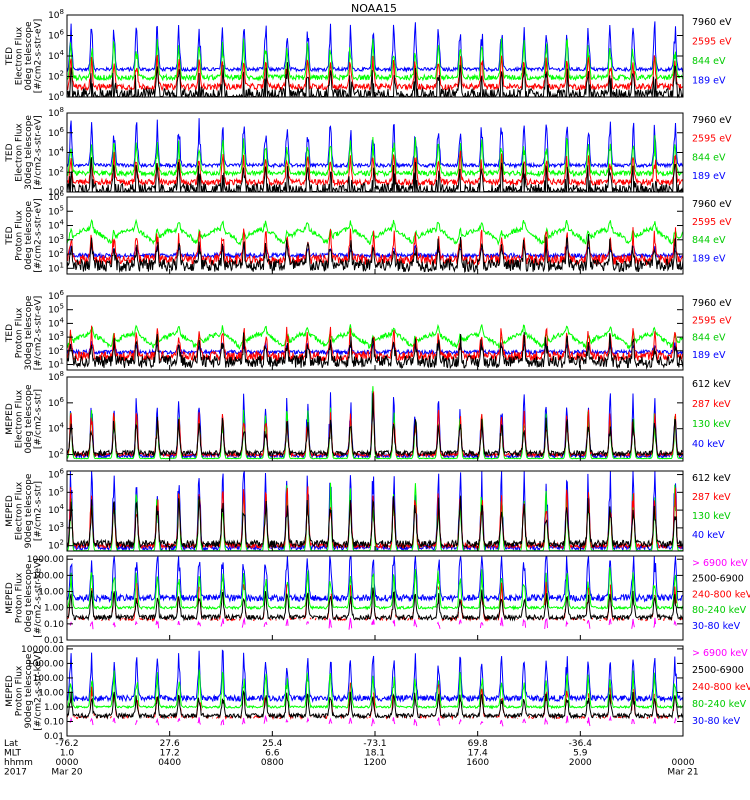  I want to click on y-tick-label: 10¹, so click(56, 364).